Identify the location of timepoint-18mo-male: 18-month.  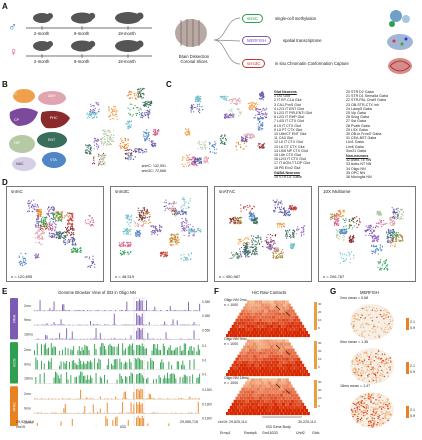
(127, 33).